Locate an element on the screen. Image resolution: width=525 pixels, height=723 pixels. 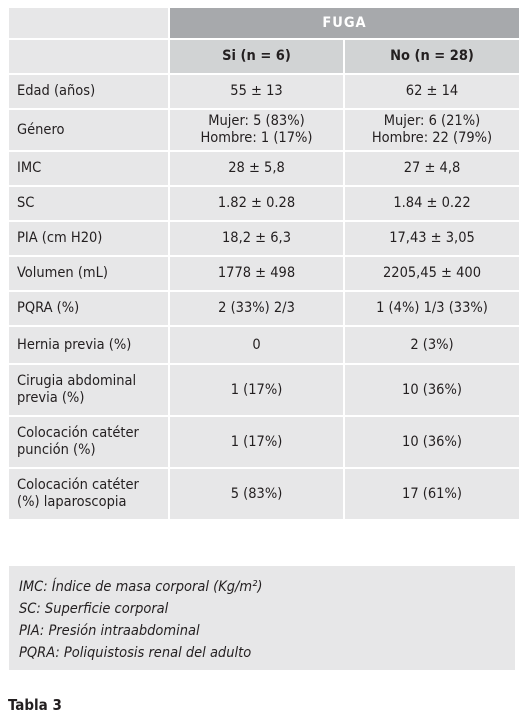
cell-no-line: 1.84 ± 0.22 is located at coordinates (432, 203).